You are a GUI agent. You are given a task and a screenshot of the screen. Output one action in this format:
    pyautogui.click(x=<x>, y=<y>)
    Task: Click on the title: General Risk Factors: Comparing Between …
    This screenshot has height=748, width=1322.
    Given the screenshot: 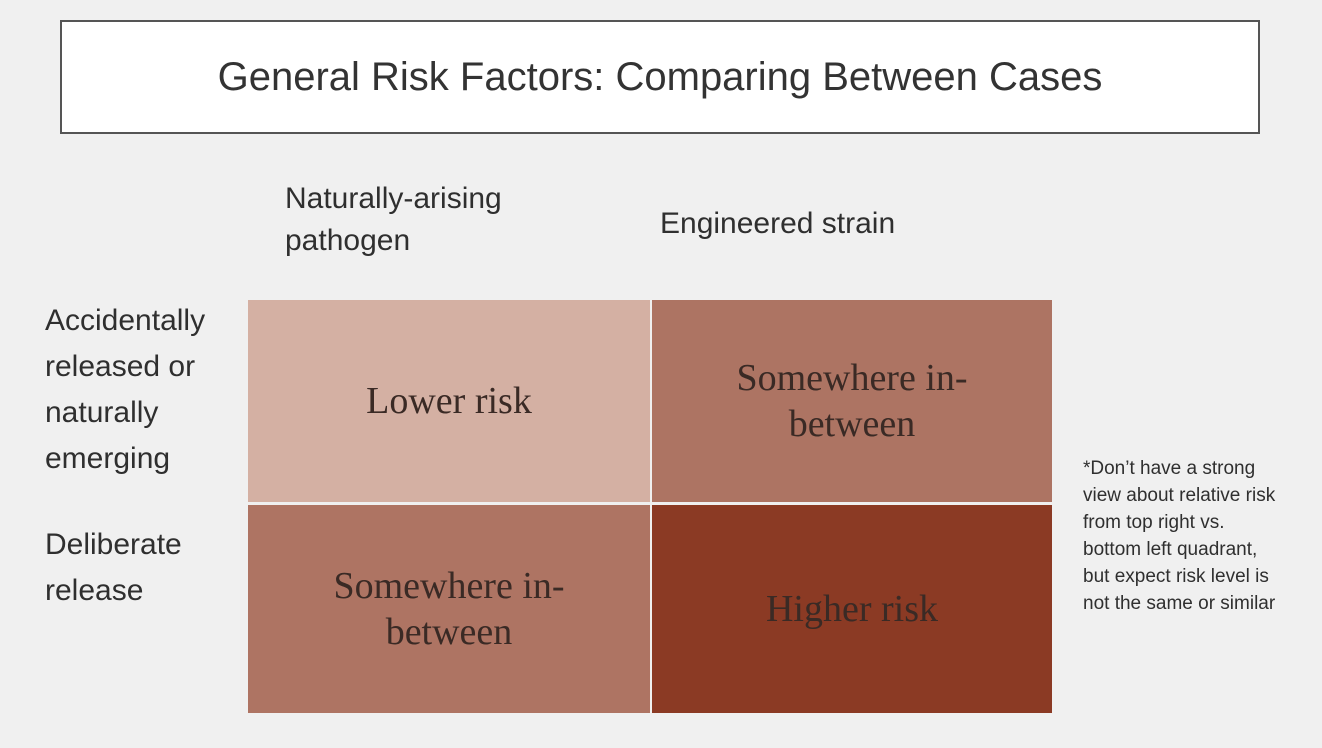 What is the action you would take?
    pyautogui.click(x=660, y=76)
    